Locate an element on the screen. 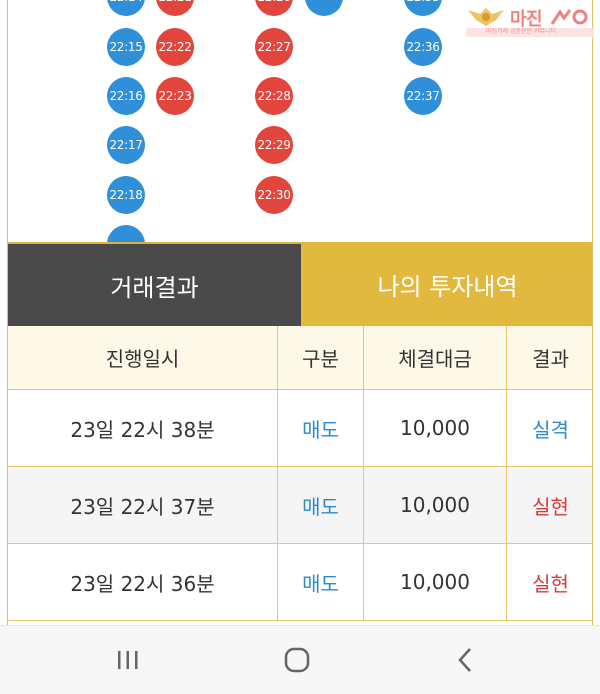 This screenshot has width=600, height=694. round-bubble: 22:15 is located at coordinates (126, 47).